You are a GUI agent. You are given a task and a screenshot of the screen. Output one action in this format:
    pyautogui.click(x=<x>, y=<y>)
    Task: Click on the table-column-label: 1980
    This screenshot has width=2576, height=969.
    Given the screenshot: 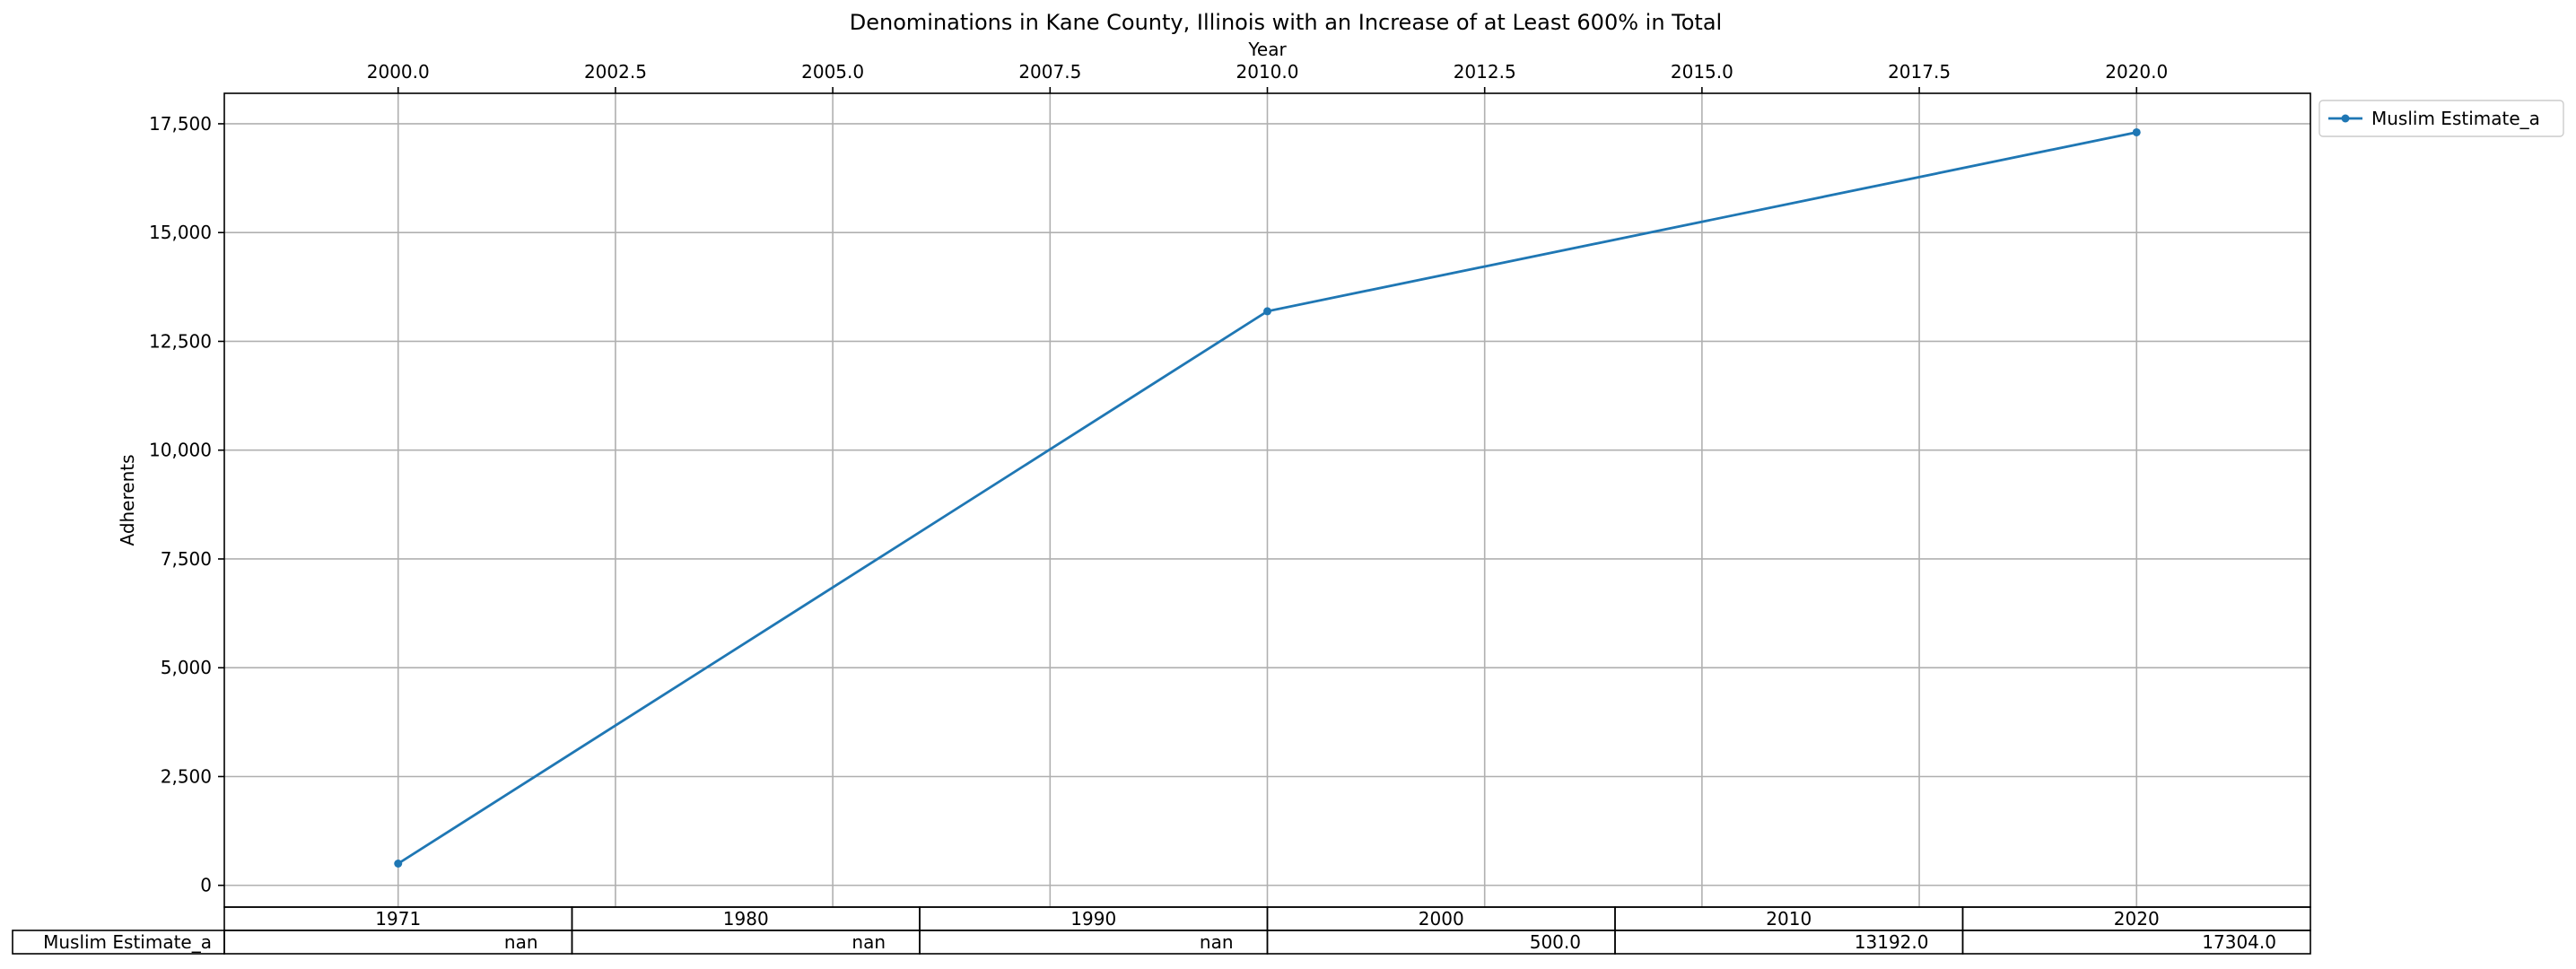 What is the action you would take?
    pyautogui.click(x=746, y=919)
    